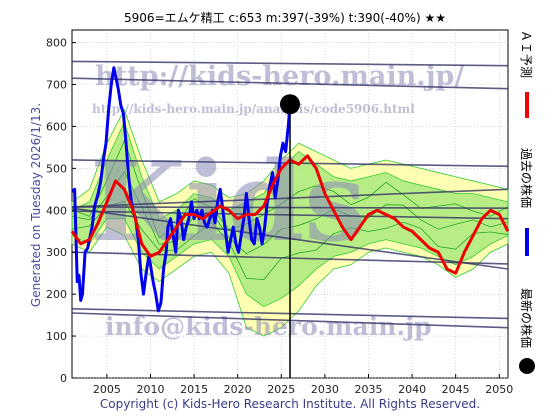 This screenshot has width=560, height=420. What do you see at coordinates (268, 326) in the screenshot?
I see `watermark-email: info@kids-hero.main.jp` at bounding box center [268, 326].